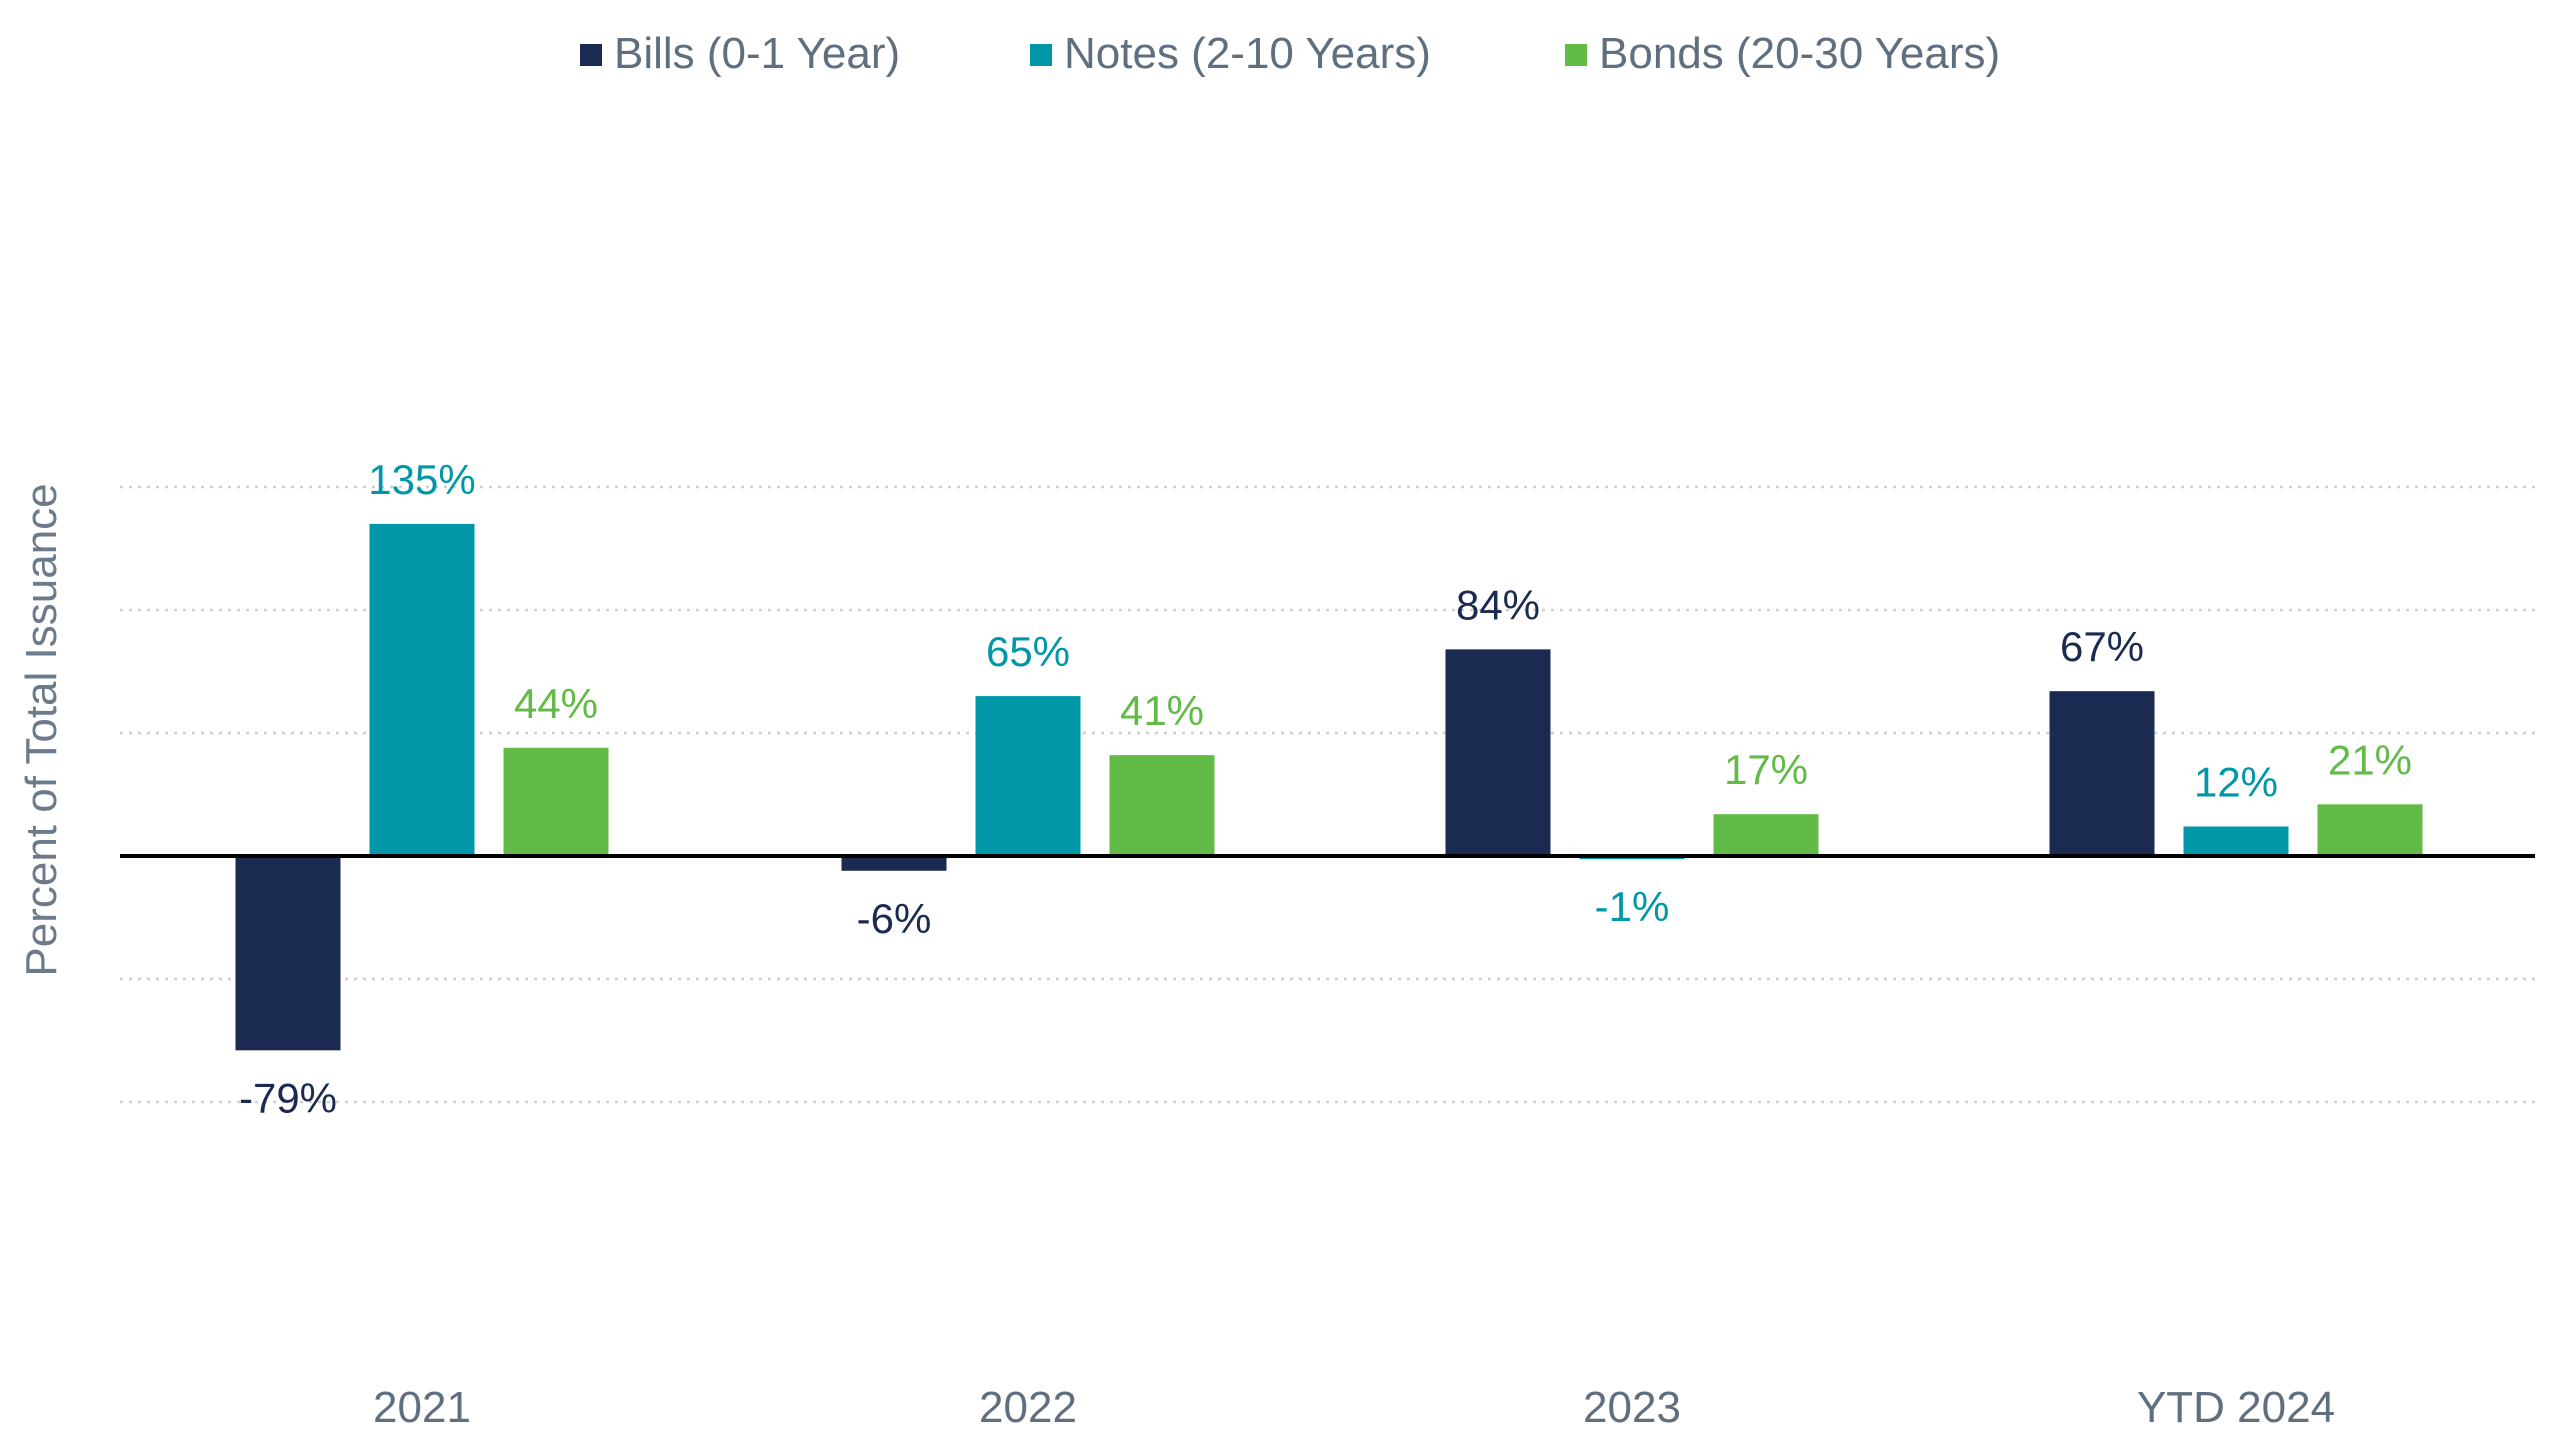 This screenshot has width=2560, height=1435. What do you see at coordinates (556, 801) in the screenshot?
I see `bar-bonds-2021` at bounding box center [556, 801].